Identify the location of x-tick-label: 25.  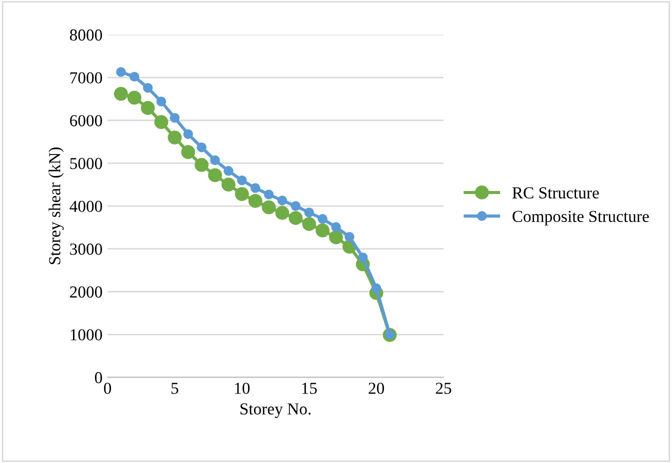
(444, 388).